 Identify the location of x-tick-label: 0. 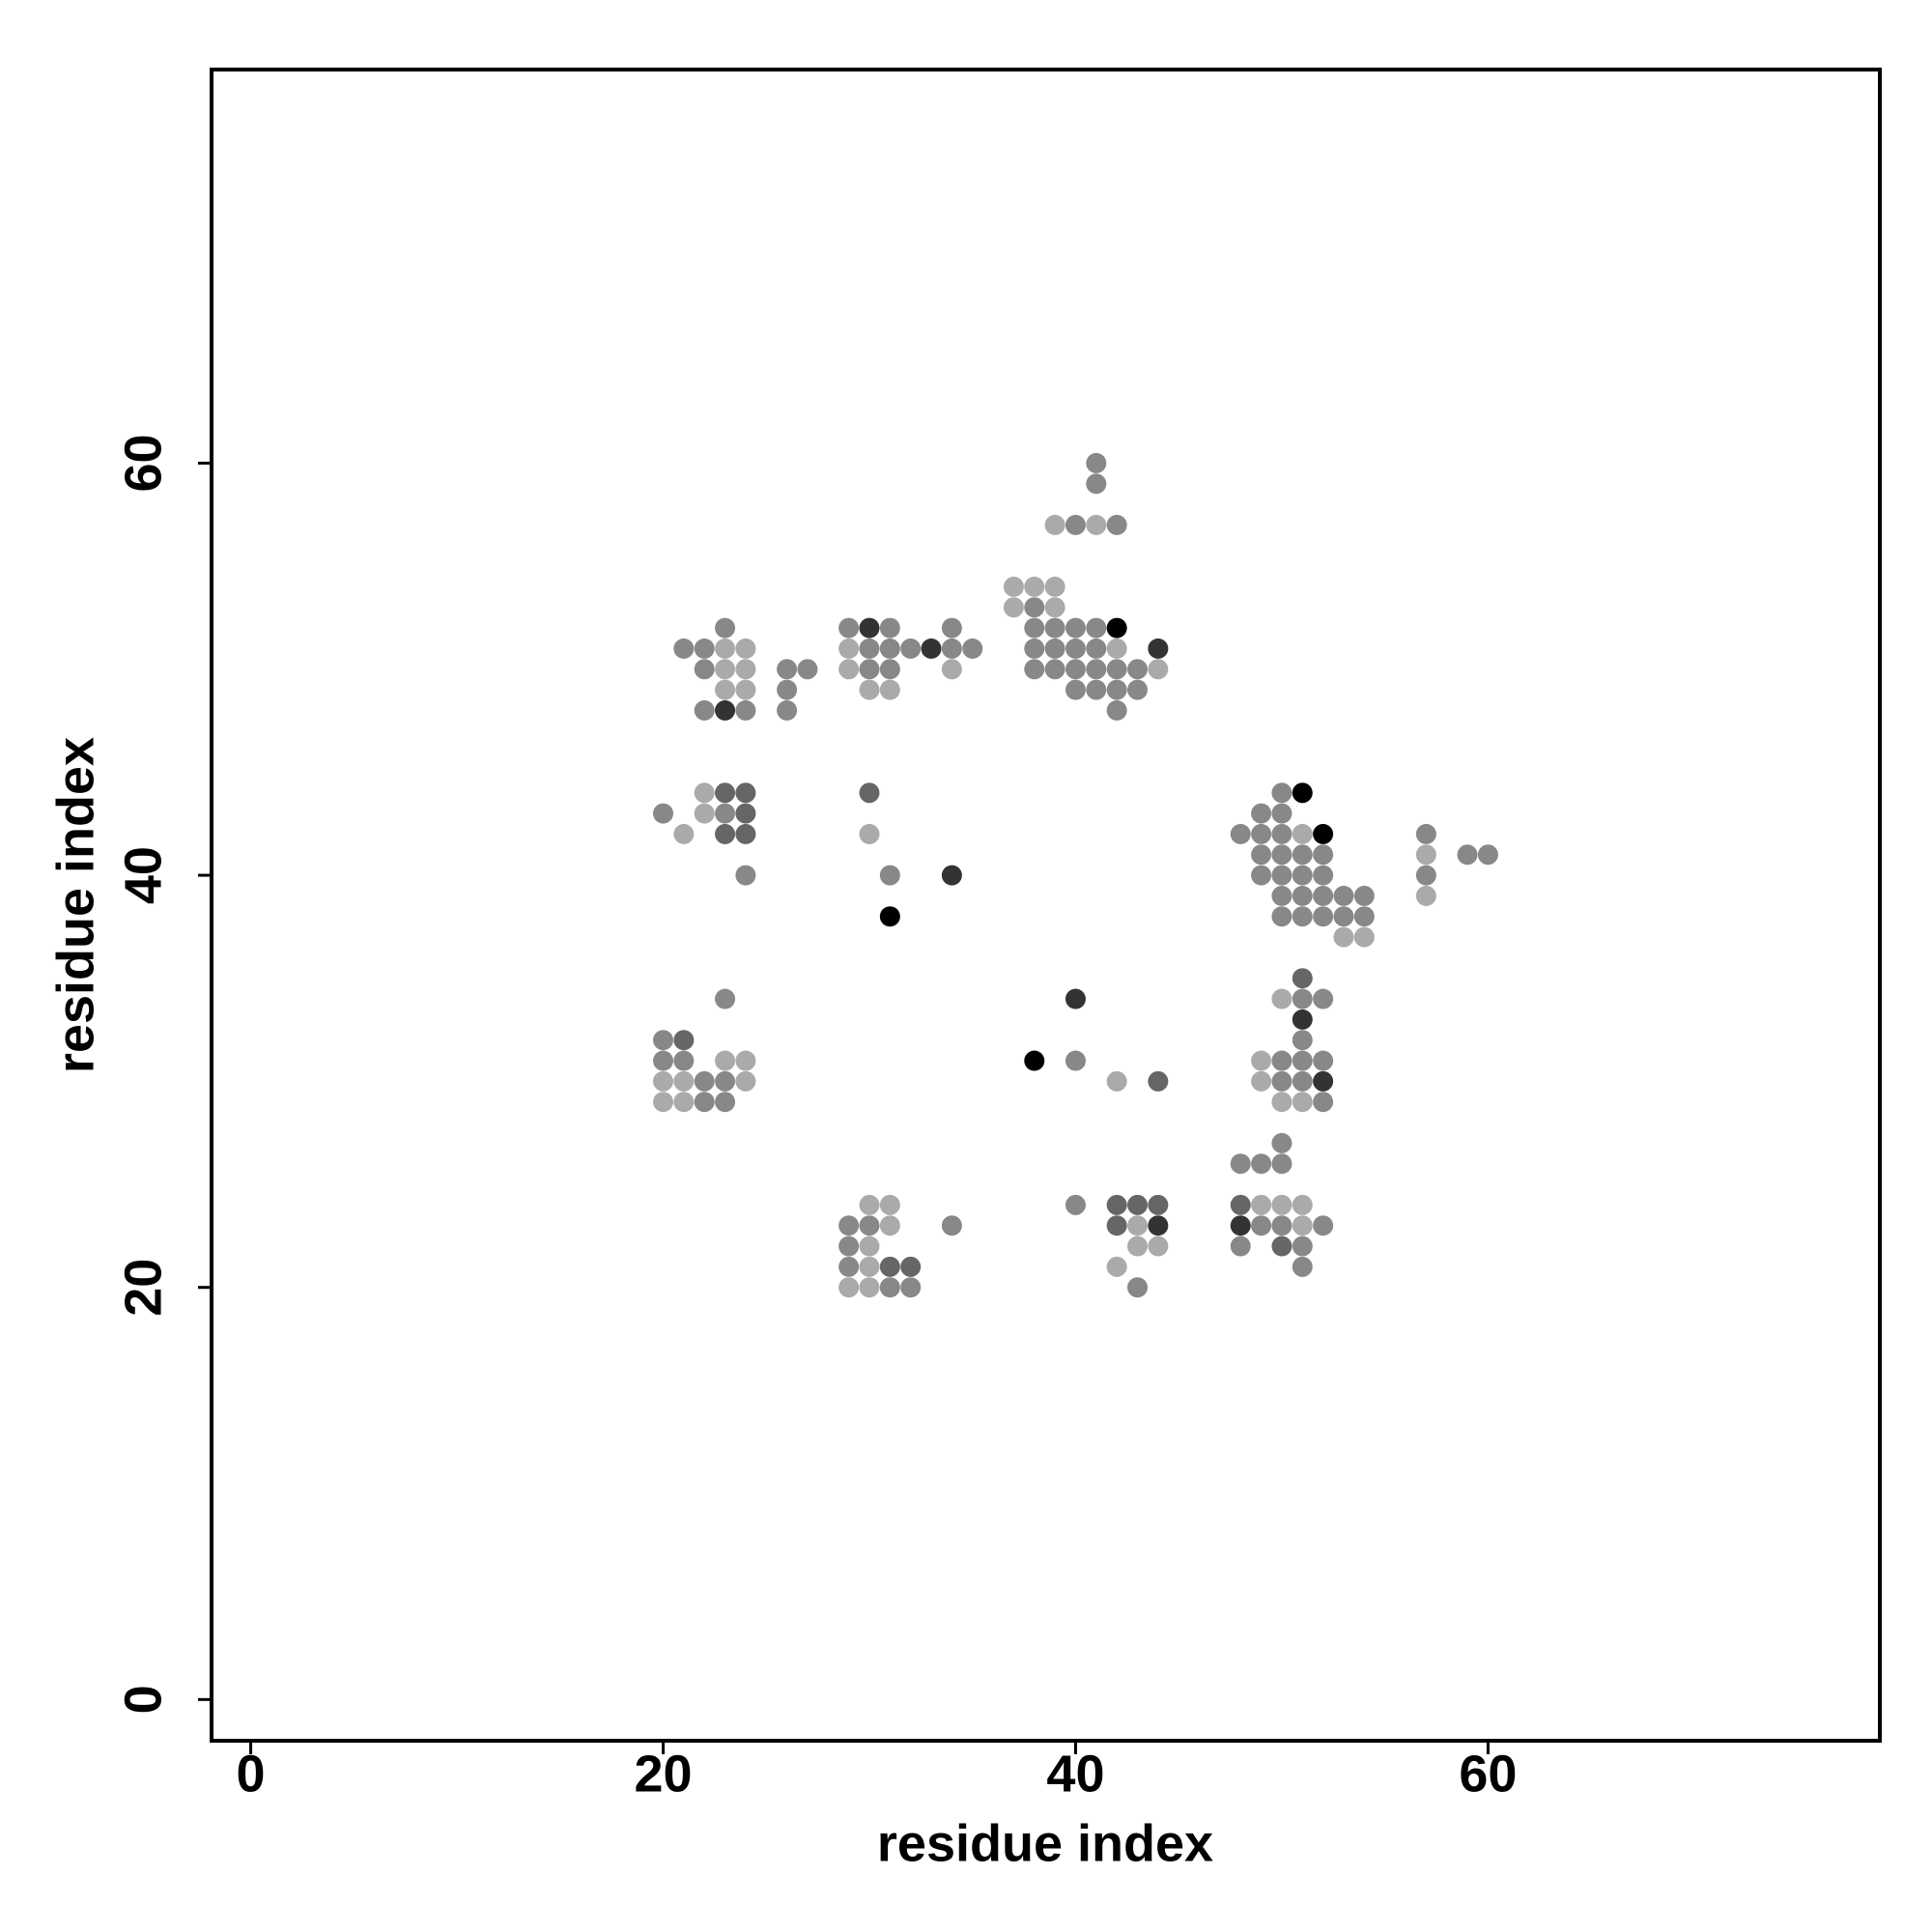
(252, 1774).